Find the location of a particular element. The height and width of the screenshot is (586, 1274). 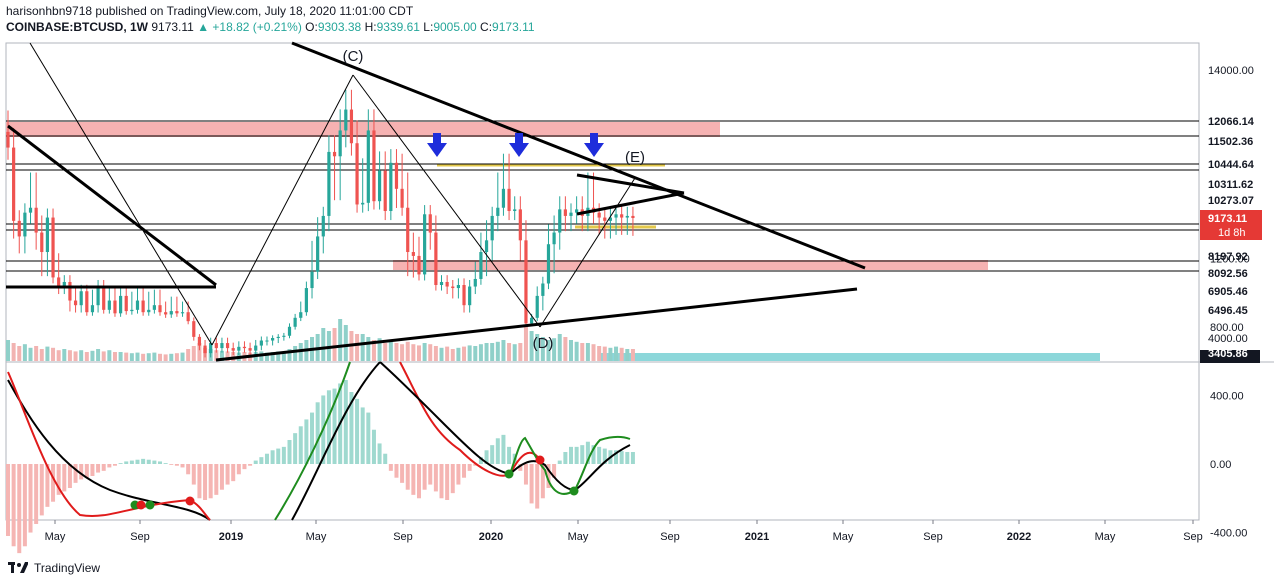

macd-axis-label: 800.00 is located at coordinates (1227, 328).